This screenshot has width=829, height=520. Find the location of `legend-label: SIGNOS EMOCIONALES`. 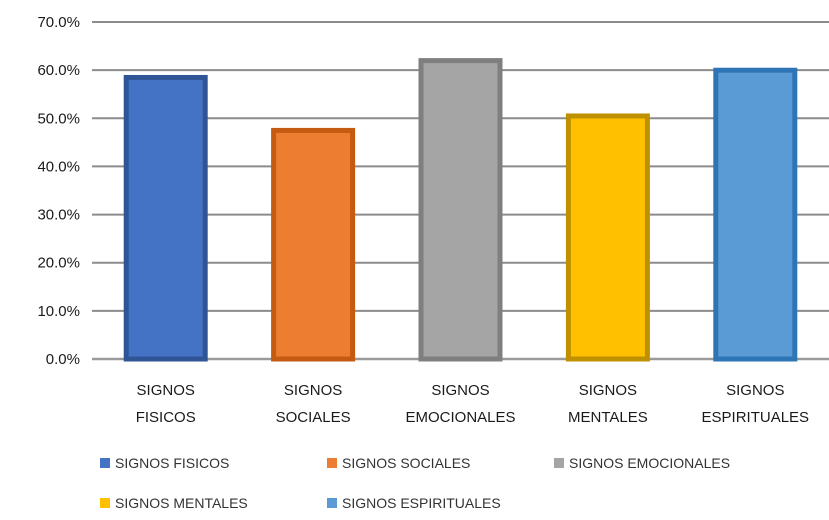

legend-label: SIGNOS EMOCIONALES is located at coordinates (649, 463).